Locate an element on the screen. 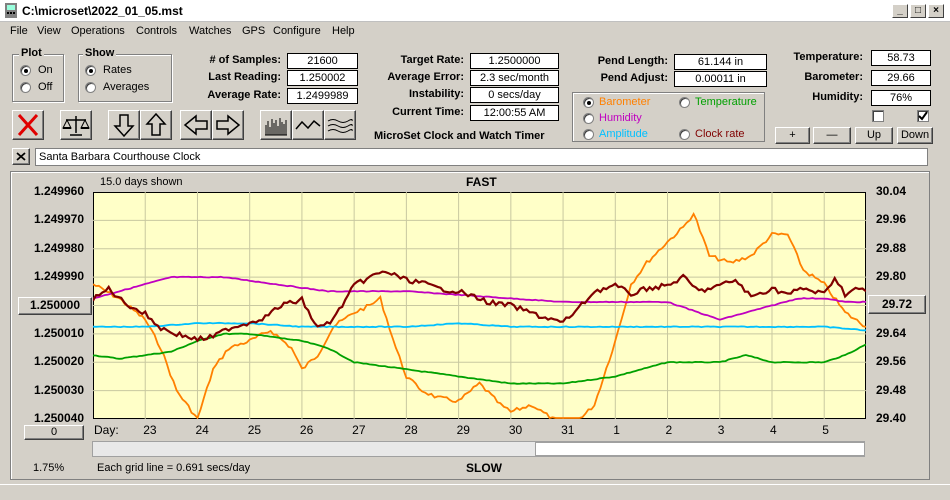 This screenshot has height=500, width=950. close-window-button: × is located at coordinates (936, 11).